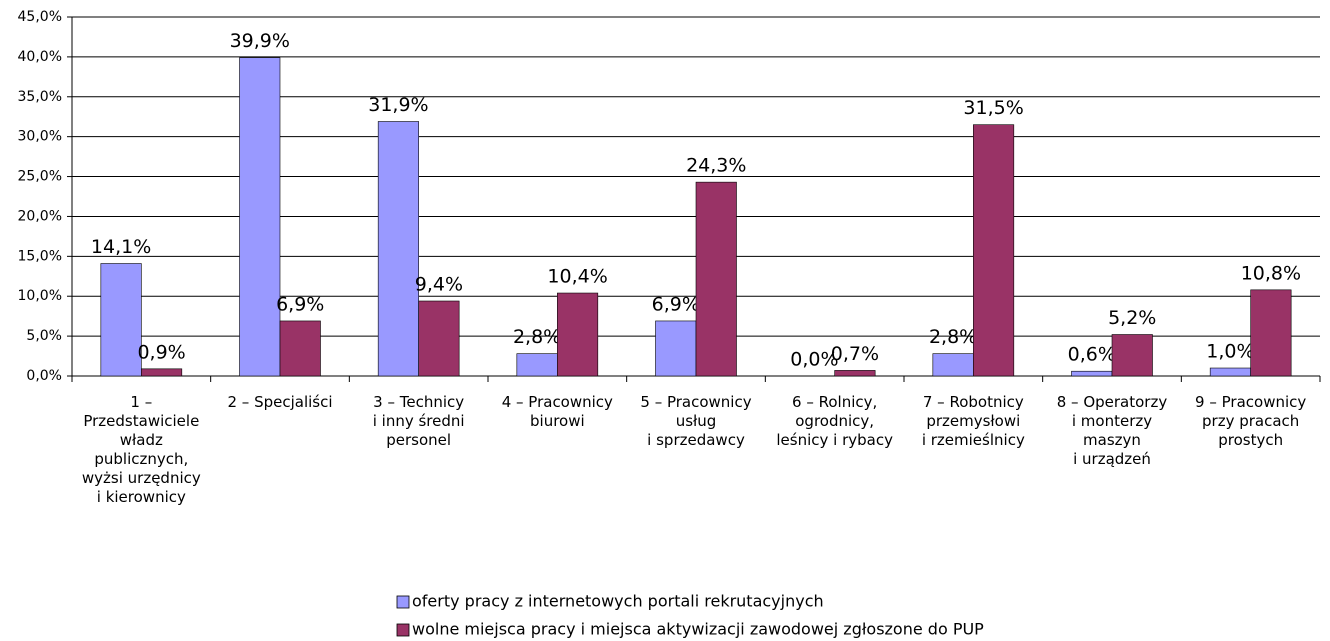  What do you see at coordinates (418, 440) in the screenshot?
I see `x-tick-label-line: personel` at bounding box center [418, 440].